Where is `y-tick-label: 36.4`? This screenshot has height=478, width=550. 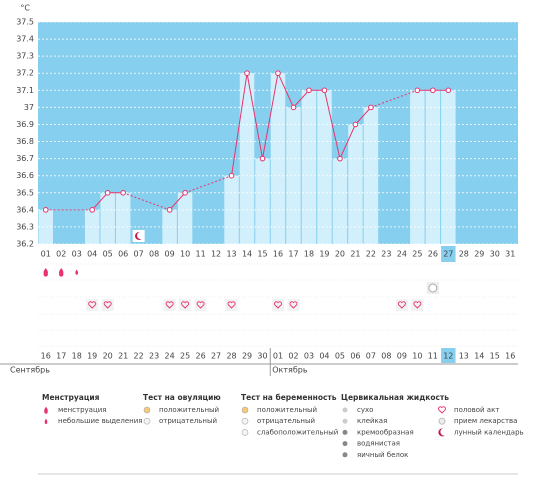
y-tick-label: 36.4 is located at coordinates (25, 209).